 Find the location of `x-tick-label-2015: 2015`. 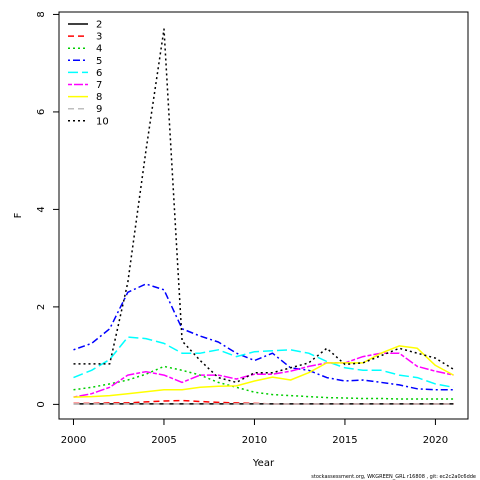

x-tick-label-2015: 2015 is located at coordinates (344, 440).